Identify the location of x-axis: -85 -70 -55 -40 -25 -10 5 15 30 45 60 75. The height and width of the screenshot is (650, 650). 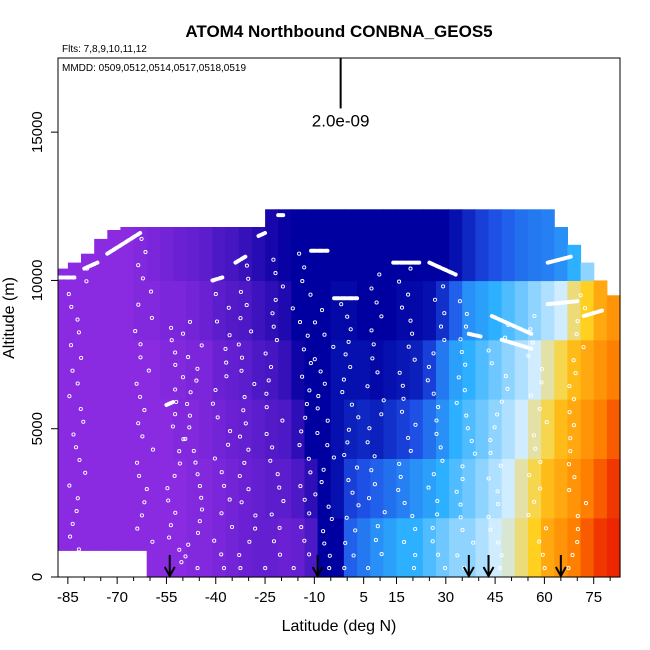
(334, 591).